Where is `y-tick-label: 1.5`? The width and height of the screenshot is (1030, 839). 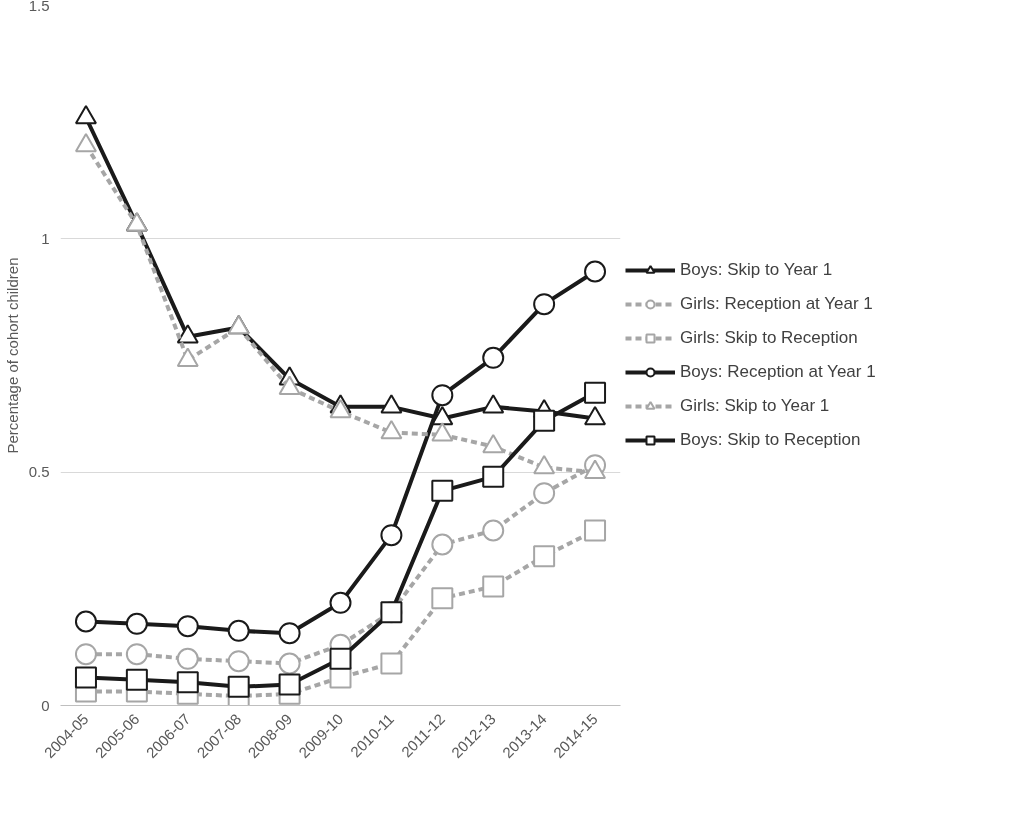
y-tick-label: 1.5 is located at coordinates (39, 7).